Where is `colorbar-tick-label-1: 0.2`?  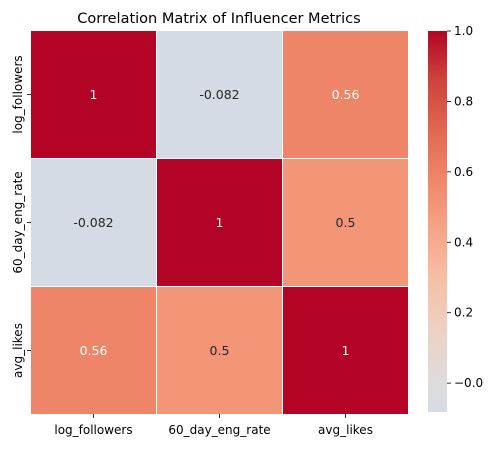
colorbar-tick-label-1: 0.2 is located at coordinates (463, 313).